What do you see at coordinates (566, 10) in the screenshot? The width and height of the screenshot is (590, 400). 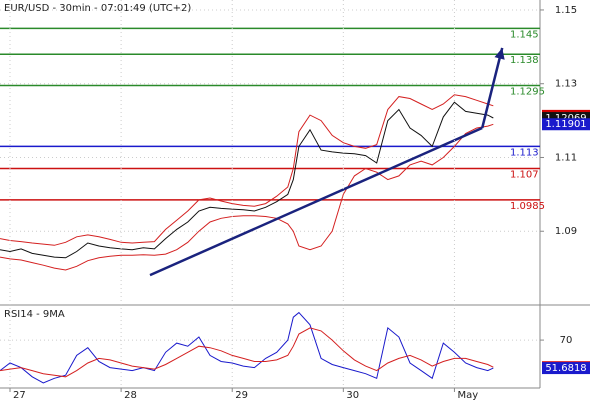 I see `y-tick-label: 1.15` at bounding box center [566, 10].